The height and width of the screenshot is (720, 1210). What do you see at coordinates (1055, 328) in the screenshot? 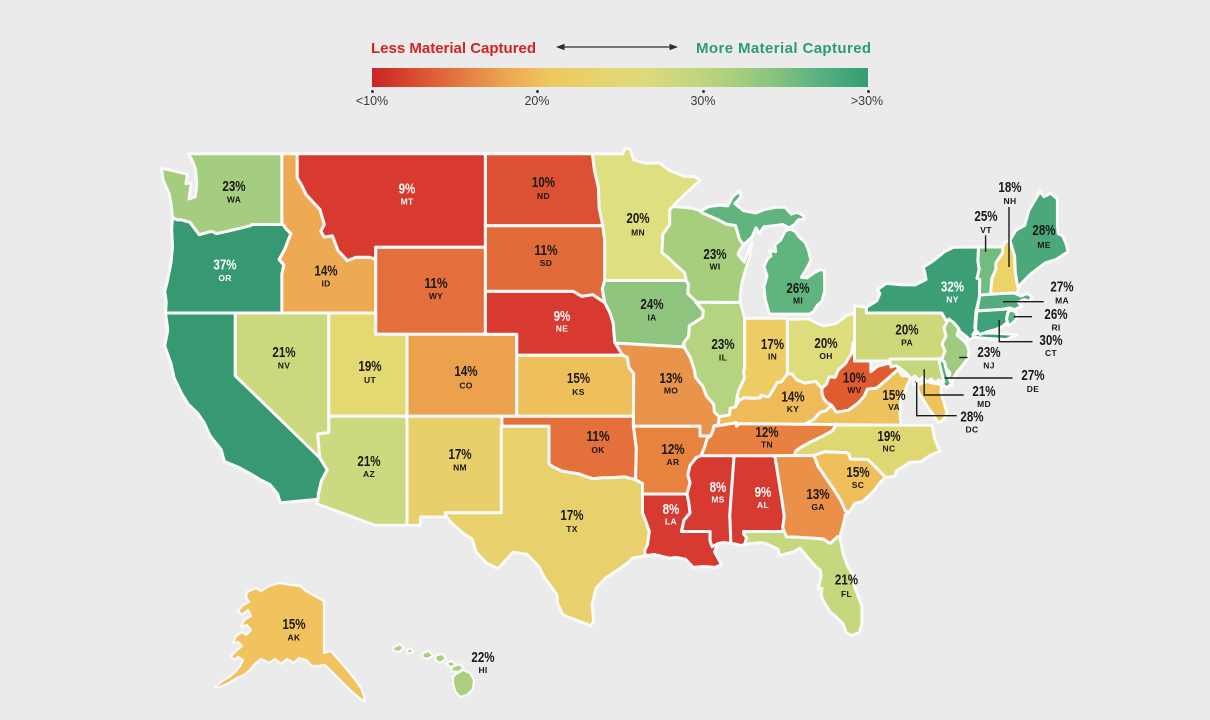
I see `svg-text: RI` at bounding box center [1055, 328].